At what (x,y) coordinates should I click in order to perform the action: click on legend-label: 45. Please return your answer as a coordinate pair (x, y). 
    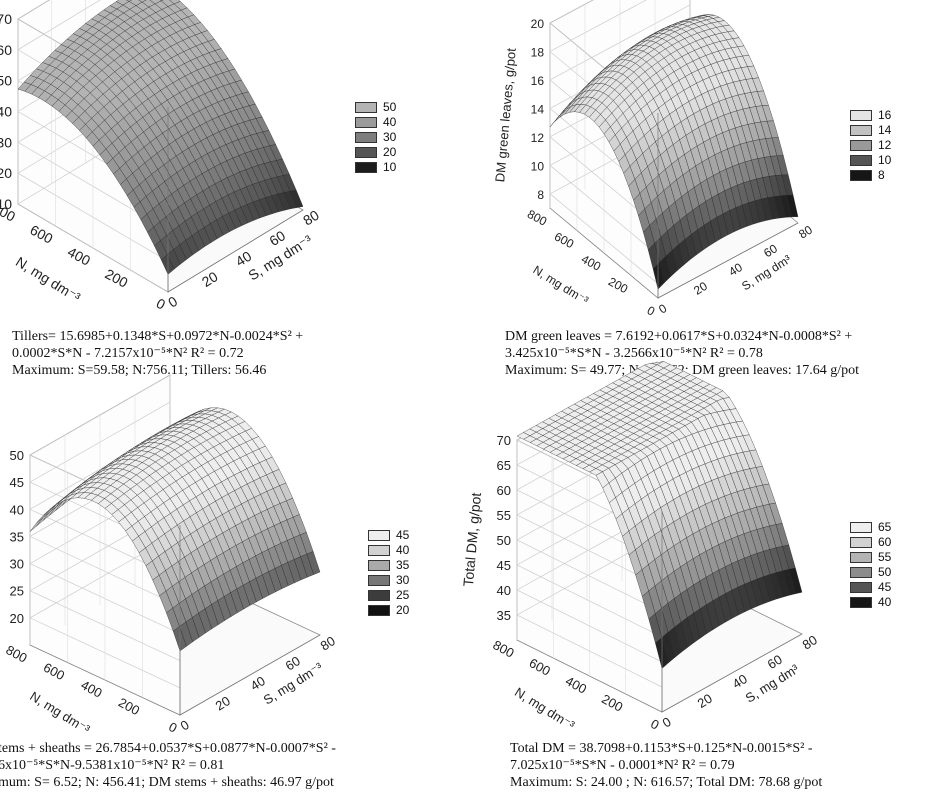
    Looking at the image, I should click on (885, 587).